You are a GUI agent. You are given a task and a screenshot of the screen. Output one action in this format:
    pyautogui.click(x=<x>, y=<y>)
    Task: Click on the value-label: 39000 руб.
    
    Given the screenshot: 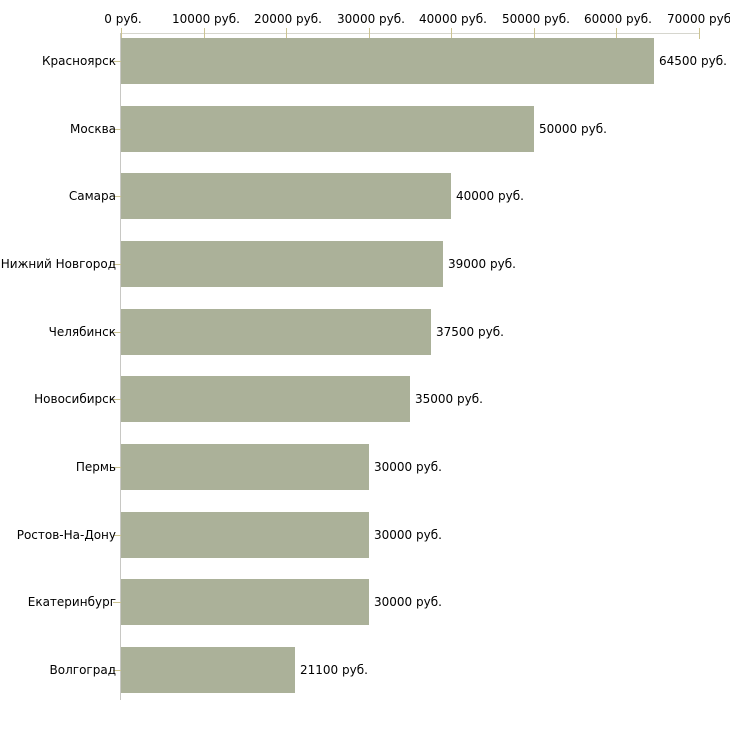 What is the action you would take?
    pyautogui.click(x=482, y=264)
    